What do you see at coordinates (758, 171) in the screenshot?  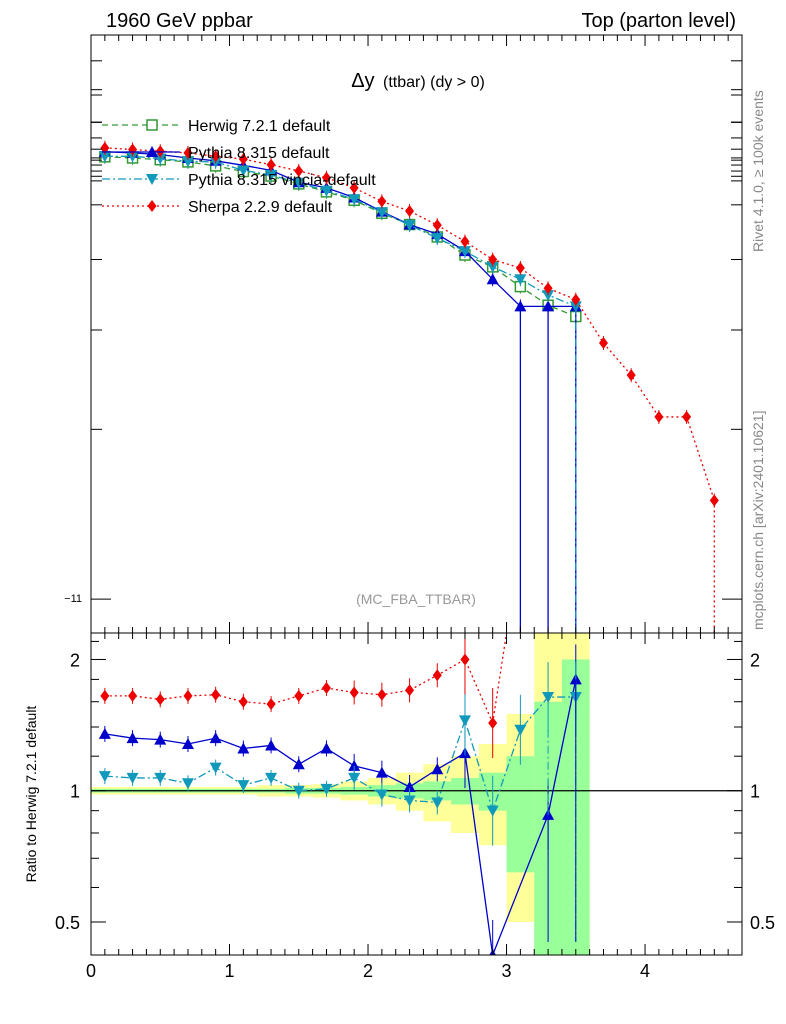 I see `rivet-label: Rivet 4.1.0, ≥ 100k events` at bounding box center [758, 171].